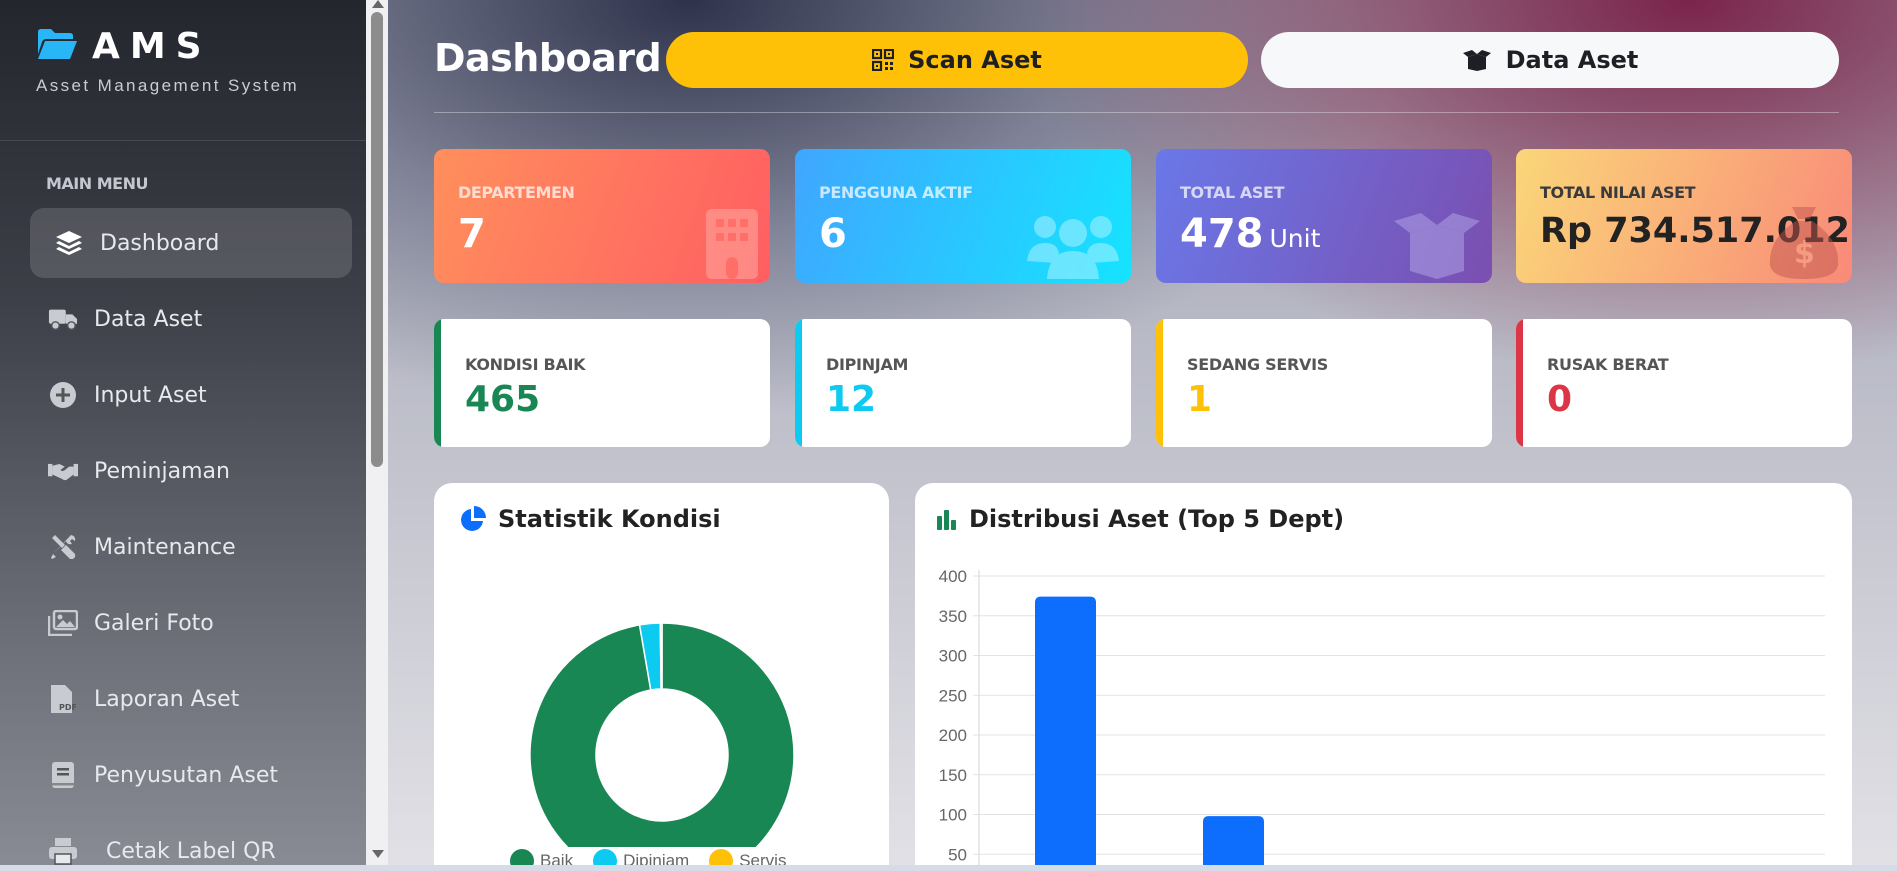 The height and width of the screenshot is (871, 1897). Describe the element at coordinates (378, 4) in the screenshot. I see `scroll-up-arrow-icon` at that location.